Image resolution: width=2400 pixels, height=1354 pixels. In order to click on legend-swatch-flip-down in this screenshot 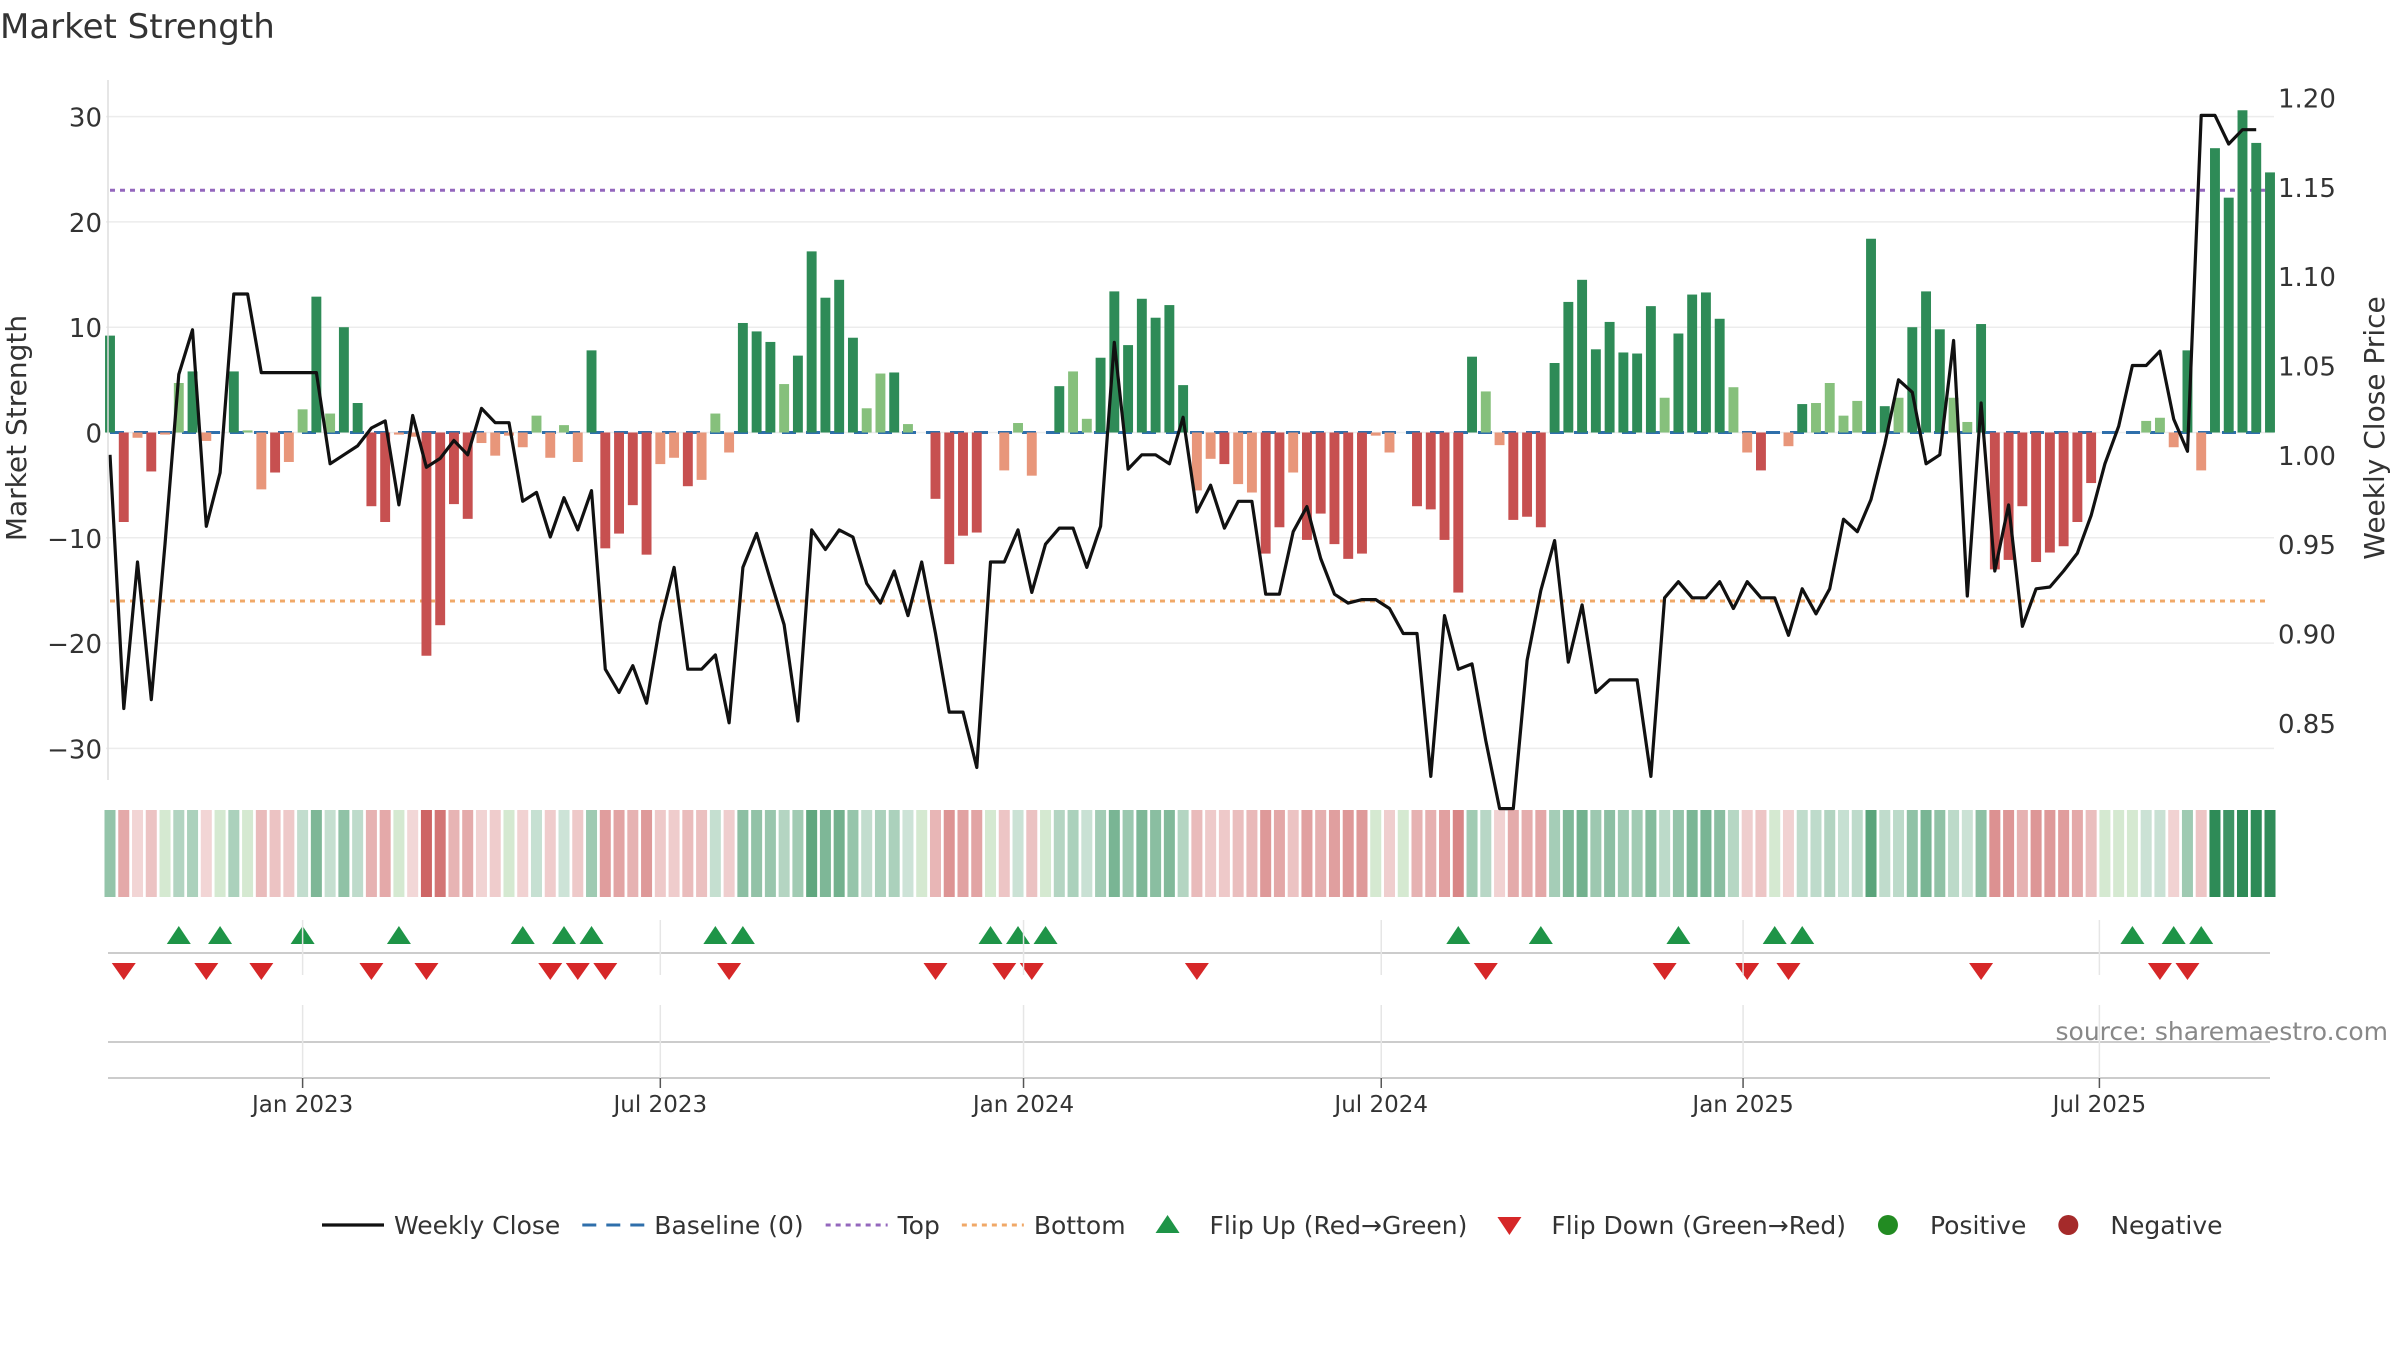, I will do `click(1509, 1226)`.